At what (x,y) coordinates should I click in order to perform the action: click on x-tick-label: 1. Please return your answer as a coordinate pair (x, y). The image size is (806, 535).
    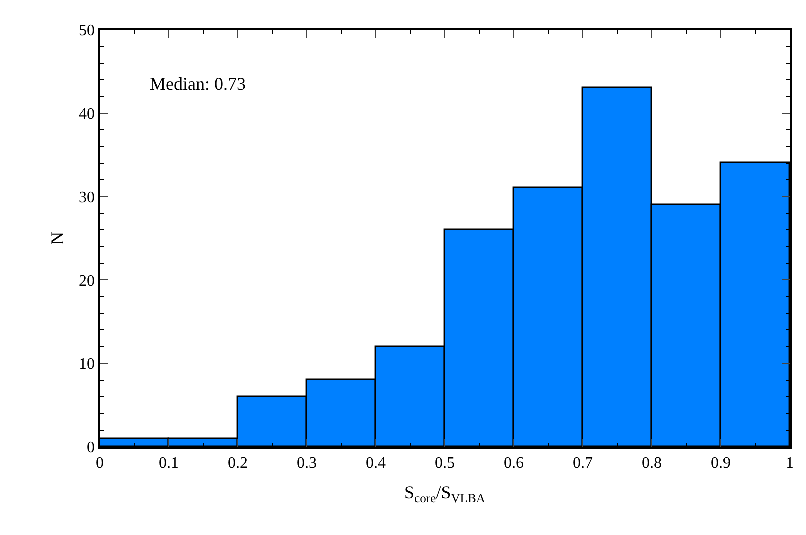
    Looking at the image, I should click on (790, 463).